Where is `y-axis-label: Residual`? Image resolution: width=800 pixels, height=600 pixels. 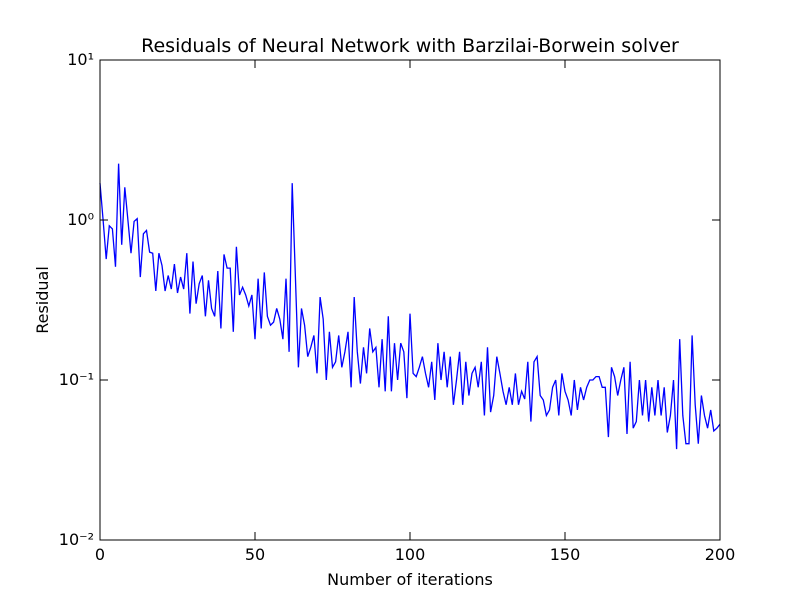 y-axis-label: Residual is located at coordinates (42, 300).